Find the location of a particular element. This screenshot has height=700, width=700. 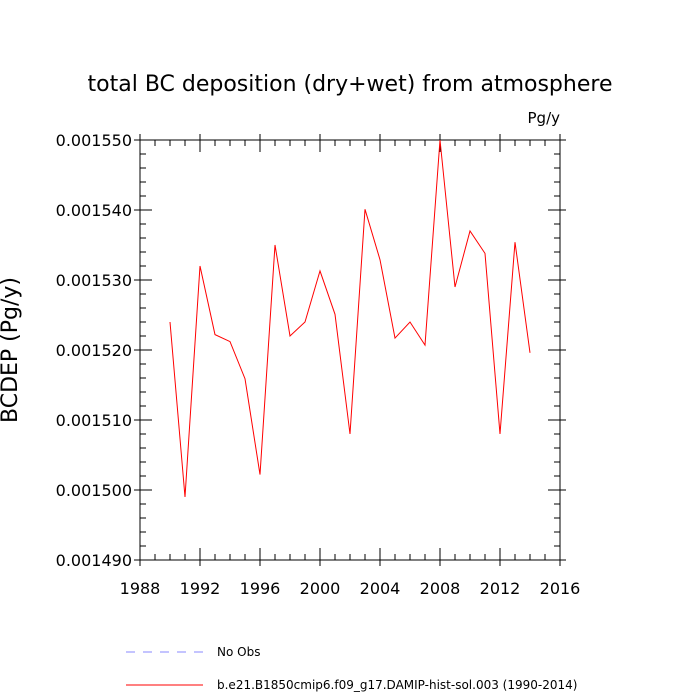

x-tick-label: 1996 is located at coordinates (260, 588).